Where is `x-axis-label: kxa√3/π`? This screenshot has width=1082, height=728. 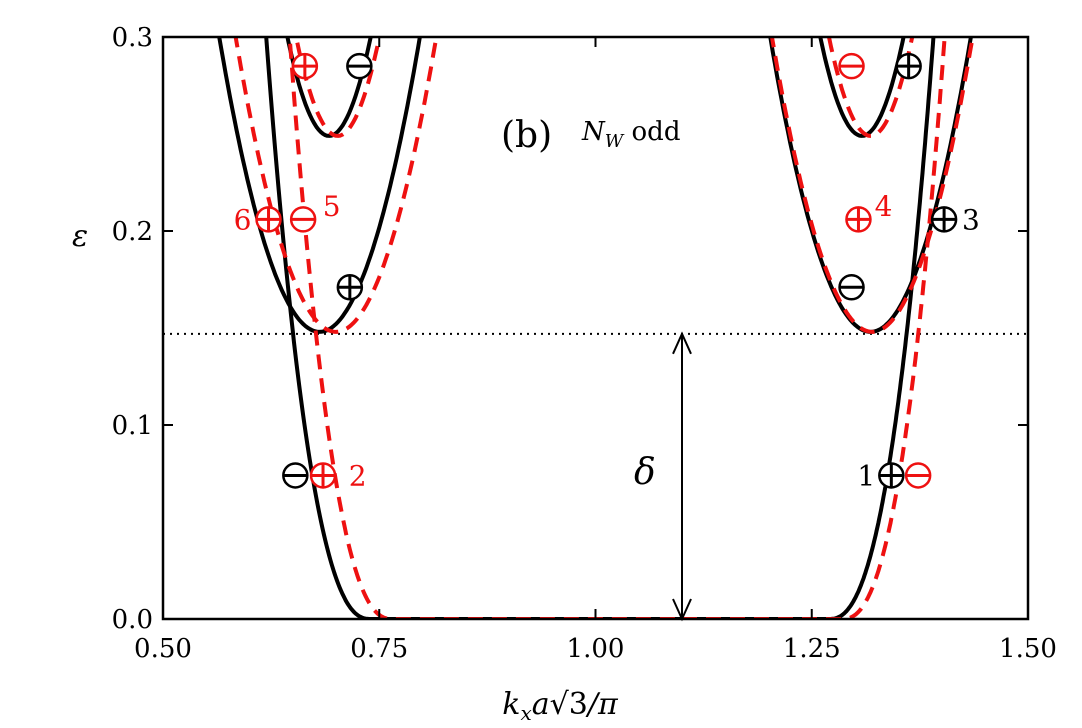
x-axis-label: kxa√3/π is located at coordinates (560, 706).